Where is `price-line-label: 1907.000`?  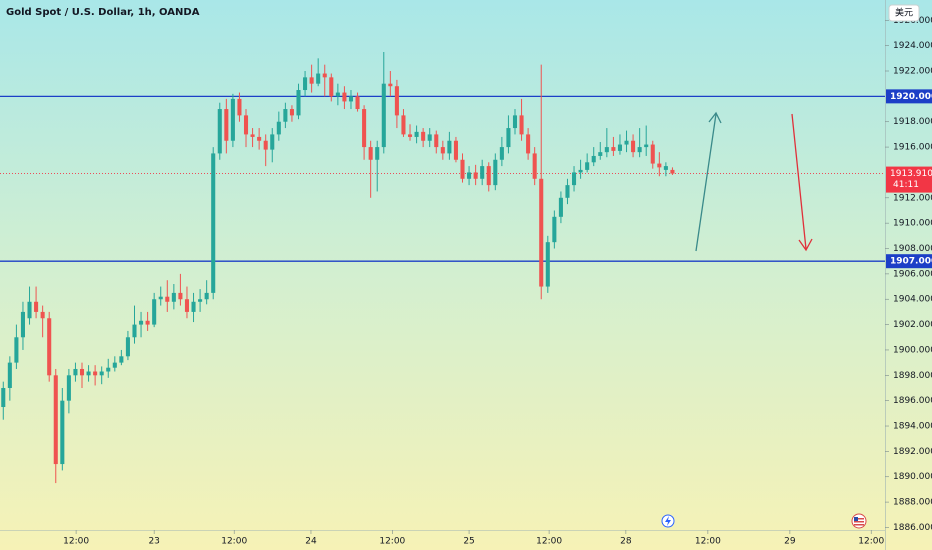 price-line-label: 1907.000 is located at coordinates (911, 262).